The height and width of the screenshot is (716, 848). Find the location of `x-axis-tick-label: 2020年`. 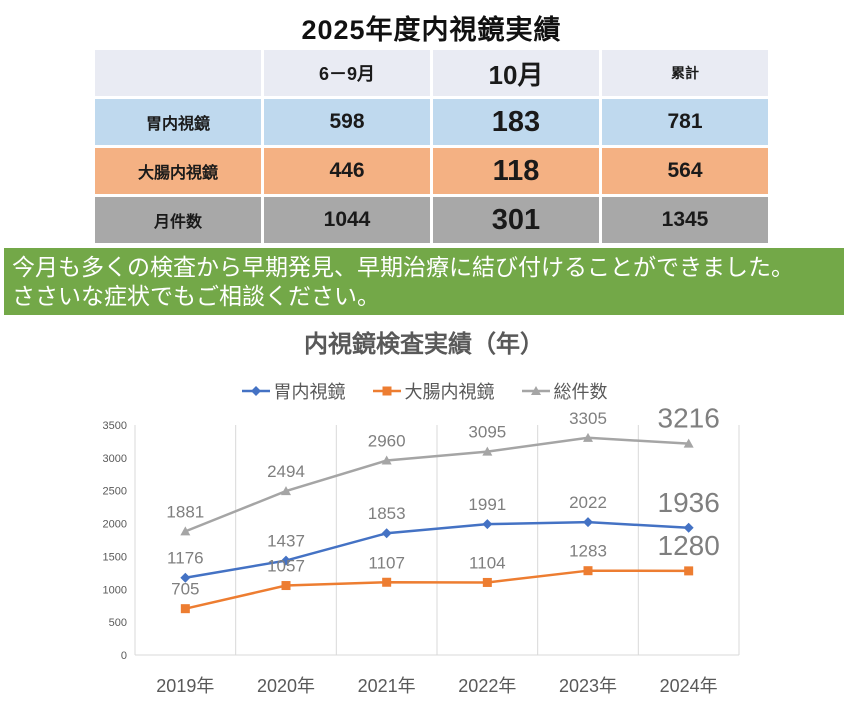

x-axis-tick-label: 2020年 is located at coordinates (286, 686).